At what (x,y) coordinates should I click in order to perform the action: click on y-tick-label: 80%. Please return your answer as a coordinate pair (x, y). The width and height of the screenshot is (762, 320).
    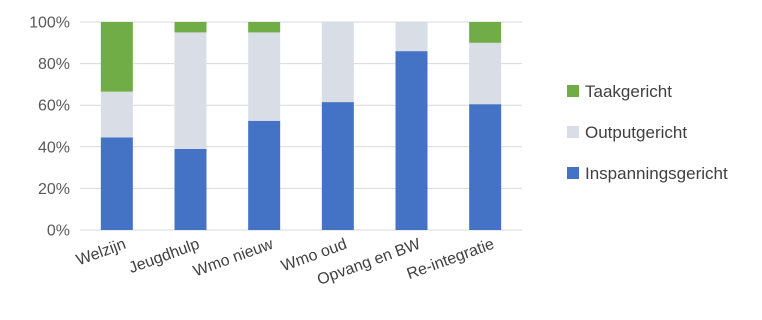
    Looking at the image, I should click on (54, 64).